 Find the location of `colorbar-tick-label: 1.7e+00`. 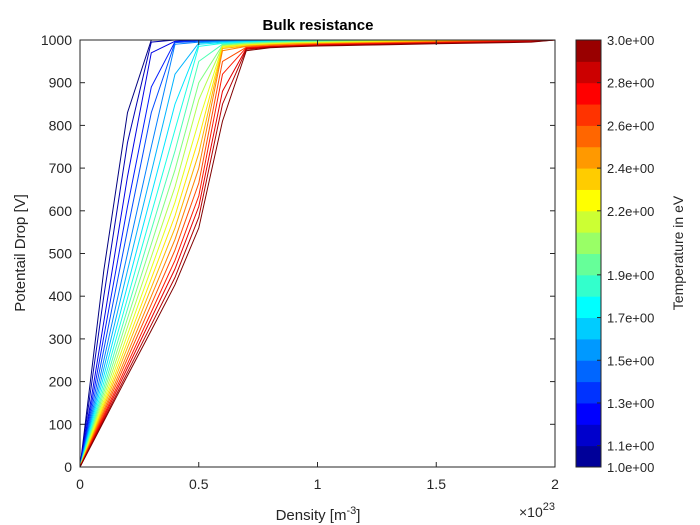

colorbar-tick-label: 1.7e+00 is located at coordinates (630, 318).